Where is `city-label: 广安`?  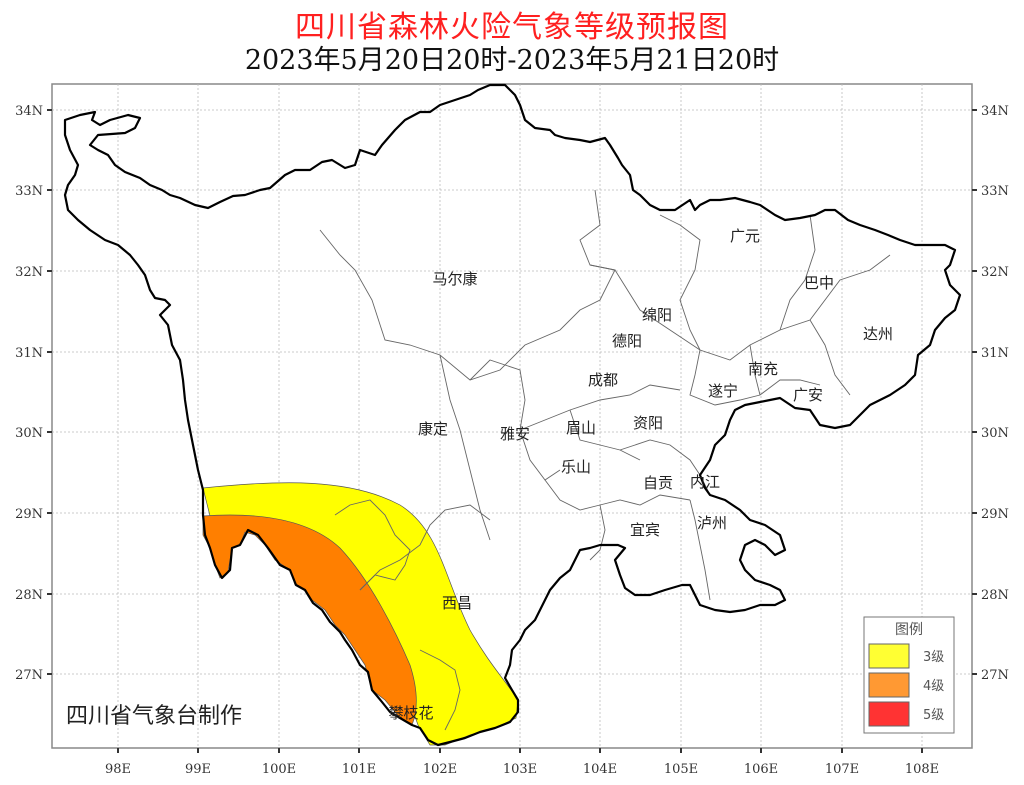 city-label: 广安 is located at coordinates (808, 395).